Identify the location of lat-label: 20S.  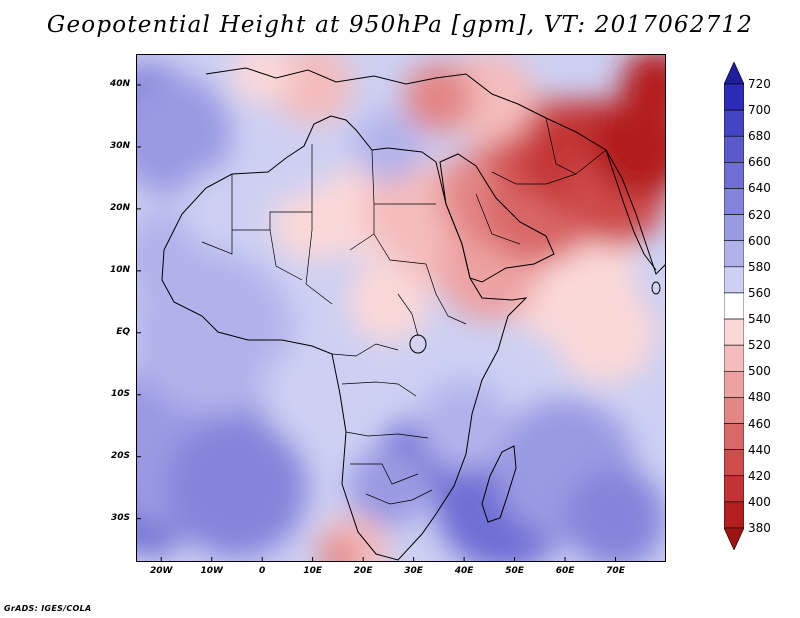
(120, 455).